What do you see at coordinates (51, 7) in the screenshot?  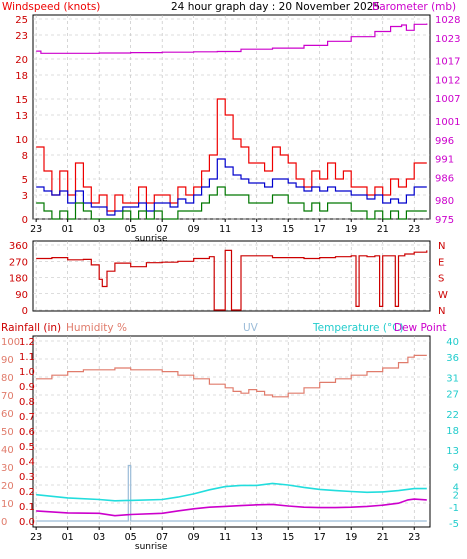 I see `wind-axis-title: Windspeed (knots)` at bounding box center [51, 7].